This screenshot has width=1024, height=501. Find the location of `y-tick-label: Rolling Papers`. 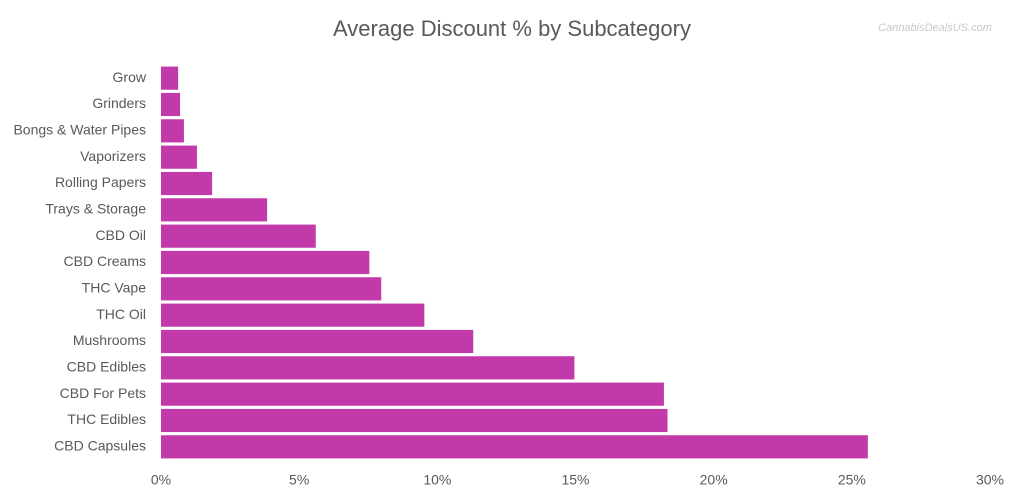

y-tick-label: Rolling Papers is located at coordinates (100, 182).